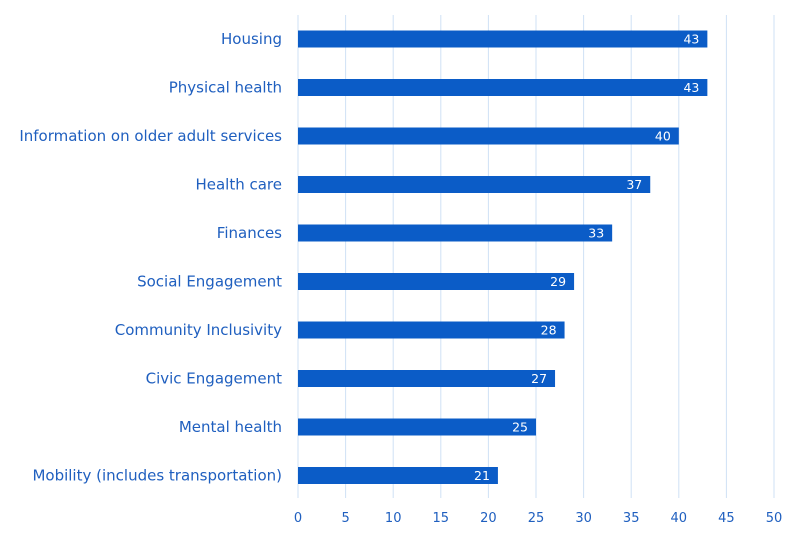 Image resolution: width=800 pixels, height=534 pixels. What do you see at coordinates (482, 475) in the screenshot?
I see `bar-value-label: 21` at bounding box center [482, 475].